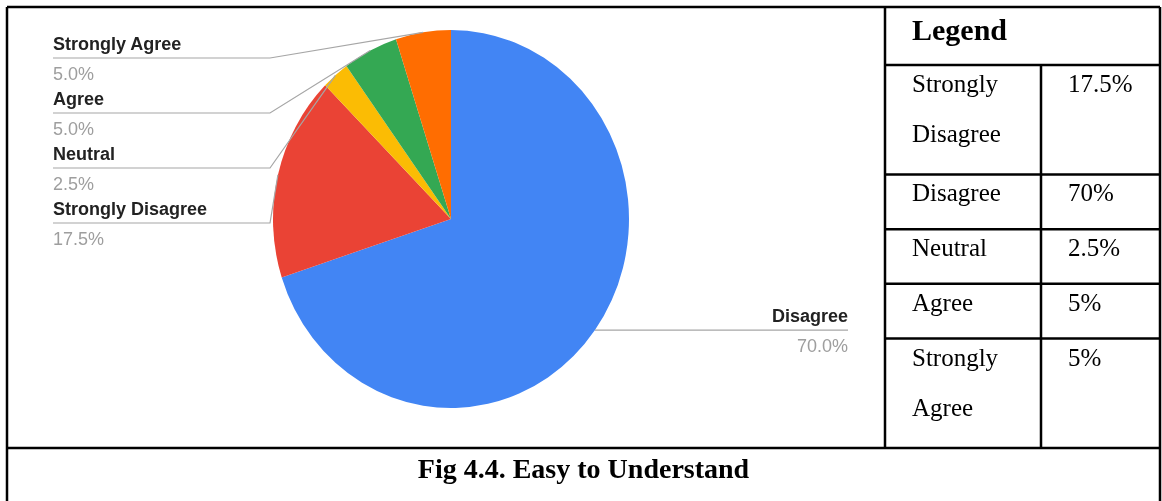 The image size is (1162, 501). I want to click on text: Fig 4.4. Easy to Understand, so click(583, 468).